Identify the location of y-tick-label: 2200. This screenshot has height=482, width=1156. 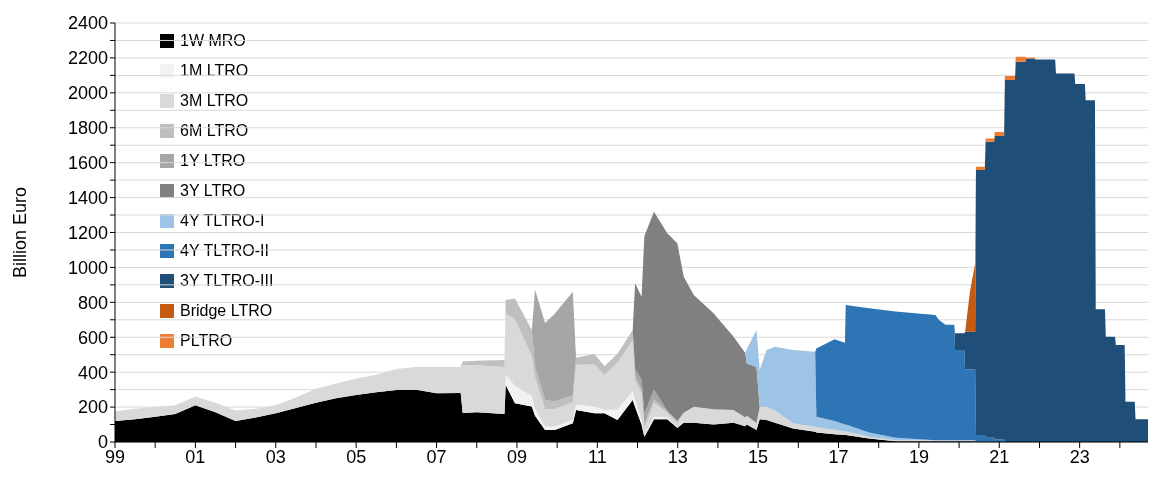
(87, 58).